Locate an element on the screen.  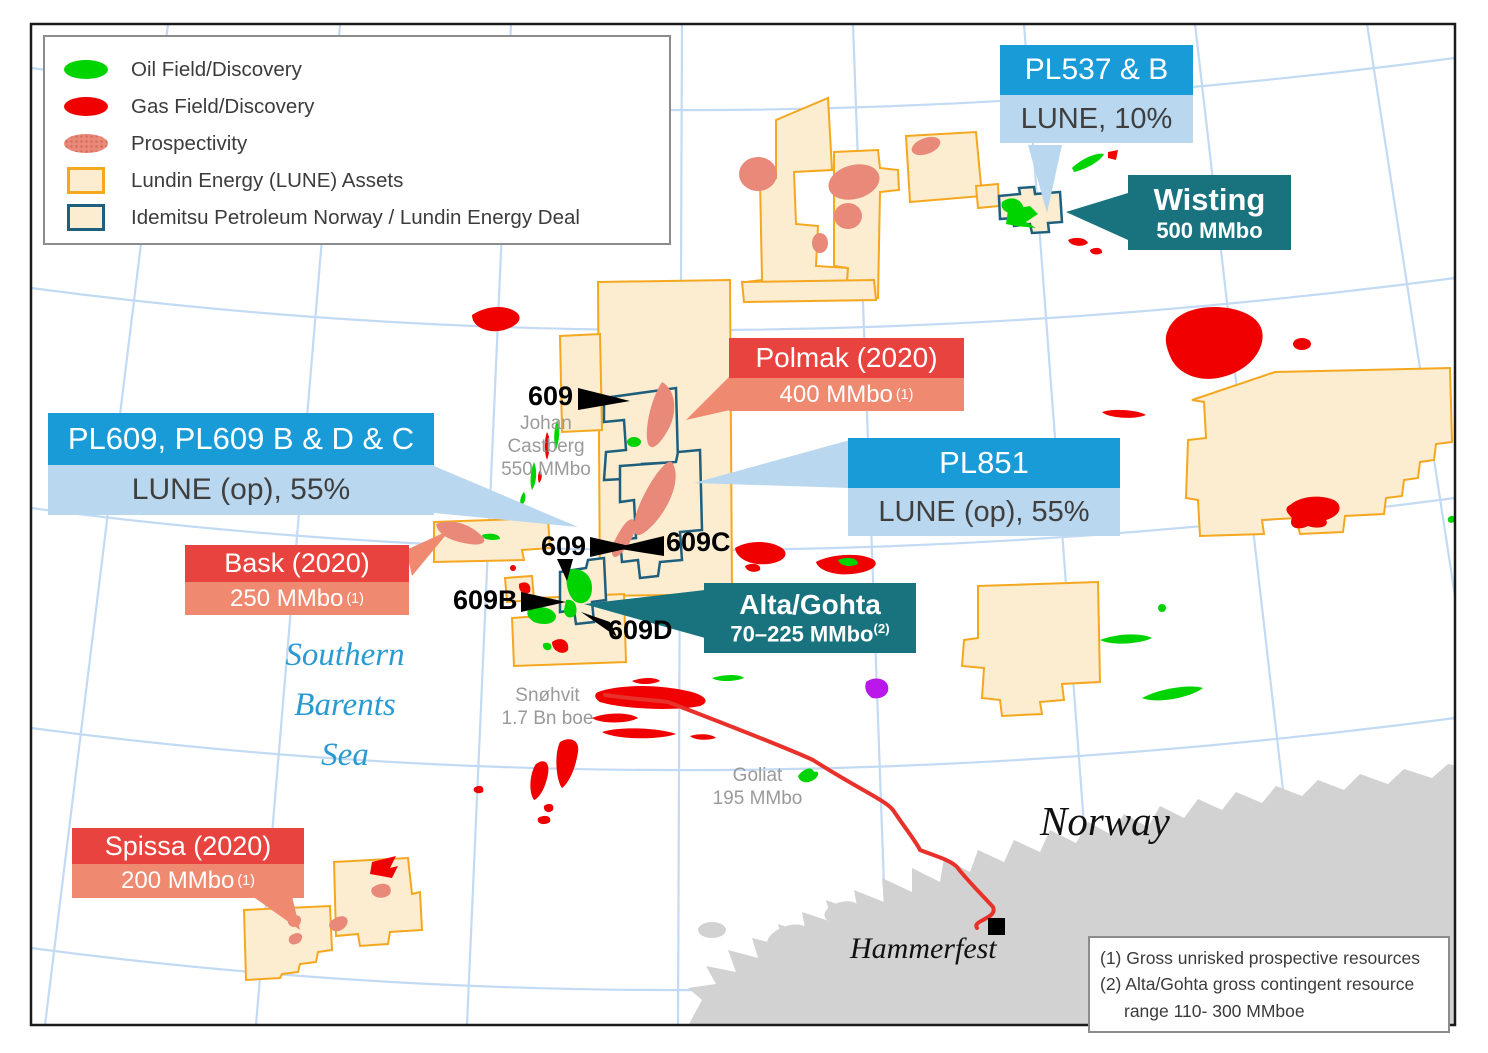
callout-title: PL537 & B is located at coordinates (1096, 70).